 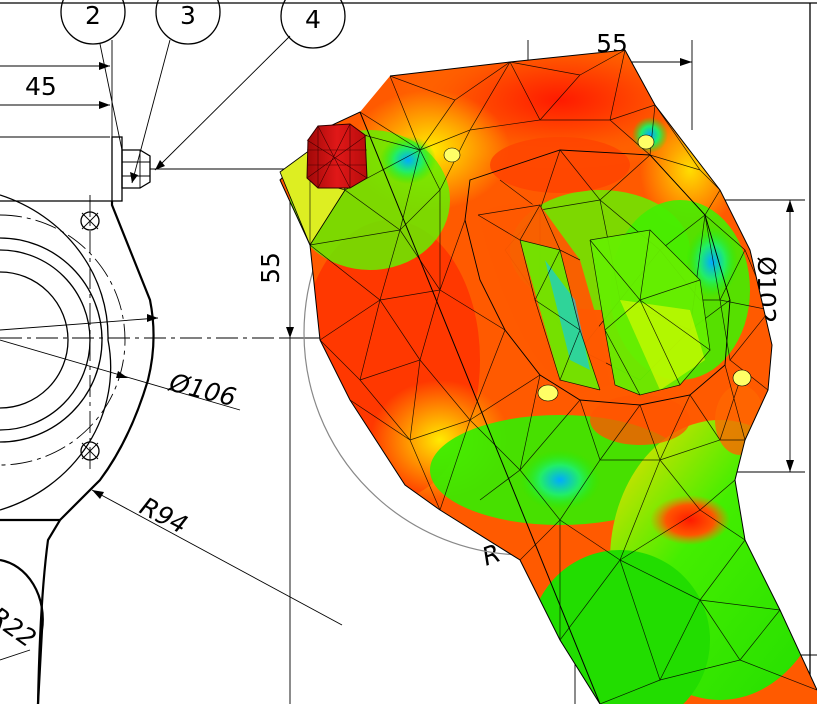 I want to click on dimension-radius-94-label: R94, so click(x=163, y=516).